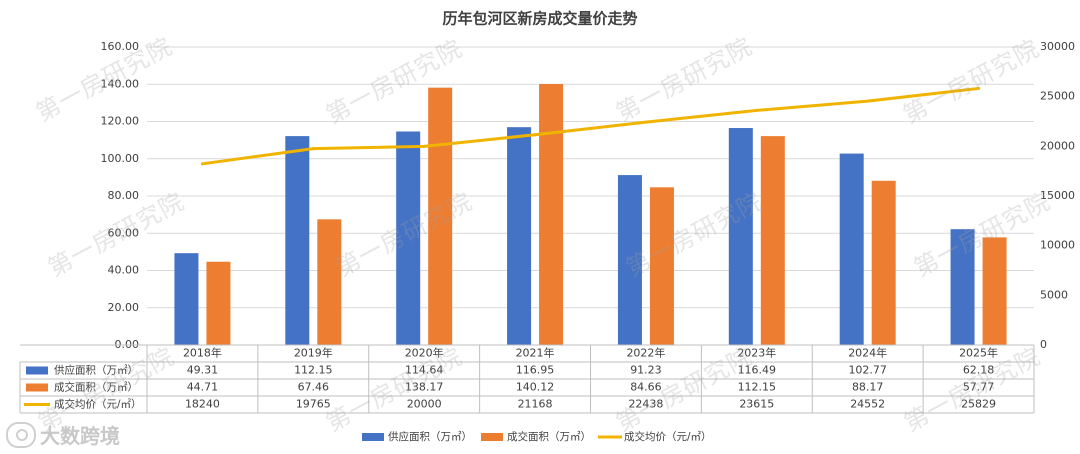 The height and width of the screenshot is (454, 1080). What do you see at coordinates (1057, 245) in the screenshot?
I see `y-right-tick-label: 10000` at bounding box center [1057, 245].